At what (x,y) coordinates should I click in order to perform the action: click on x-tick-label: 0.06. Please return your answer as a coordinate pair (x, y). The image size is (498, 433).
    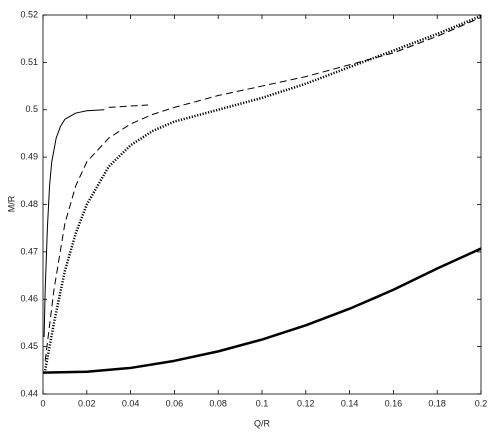
    Looking at the image, I should click on (175, 403).